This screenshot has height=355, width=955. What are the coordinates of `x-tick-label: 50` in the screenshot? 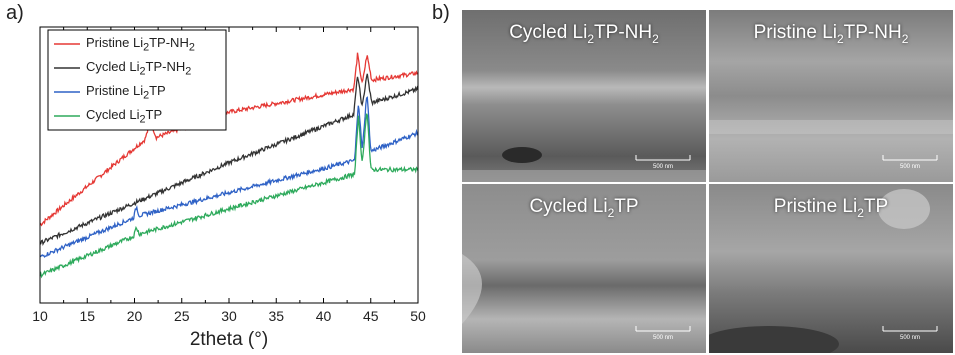 It's located at (418, 316).